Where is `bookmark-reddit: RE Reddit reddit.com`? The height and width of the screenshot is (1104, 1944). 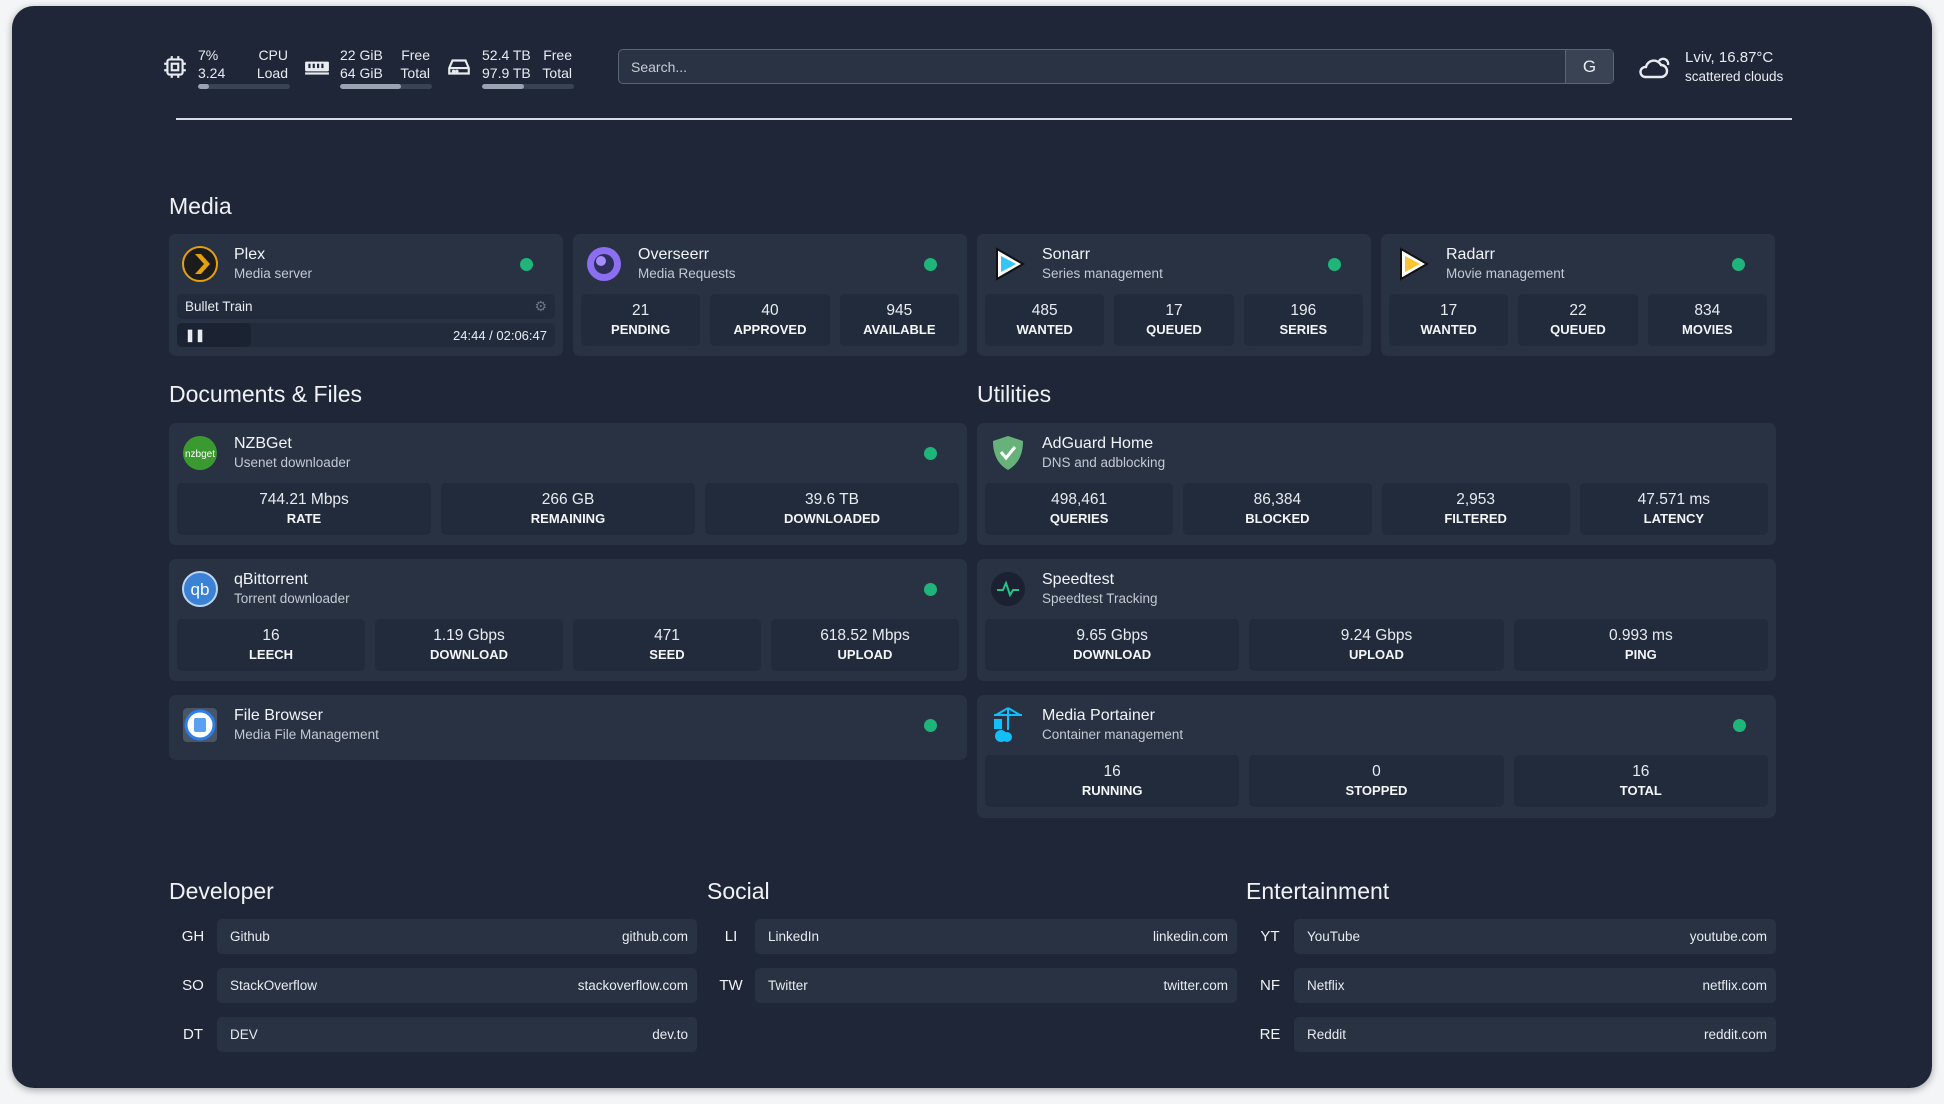 bookmark-reddit: RE Reddit reddit.com is located at coordinates (1511, 1034).